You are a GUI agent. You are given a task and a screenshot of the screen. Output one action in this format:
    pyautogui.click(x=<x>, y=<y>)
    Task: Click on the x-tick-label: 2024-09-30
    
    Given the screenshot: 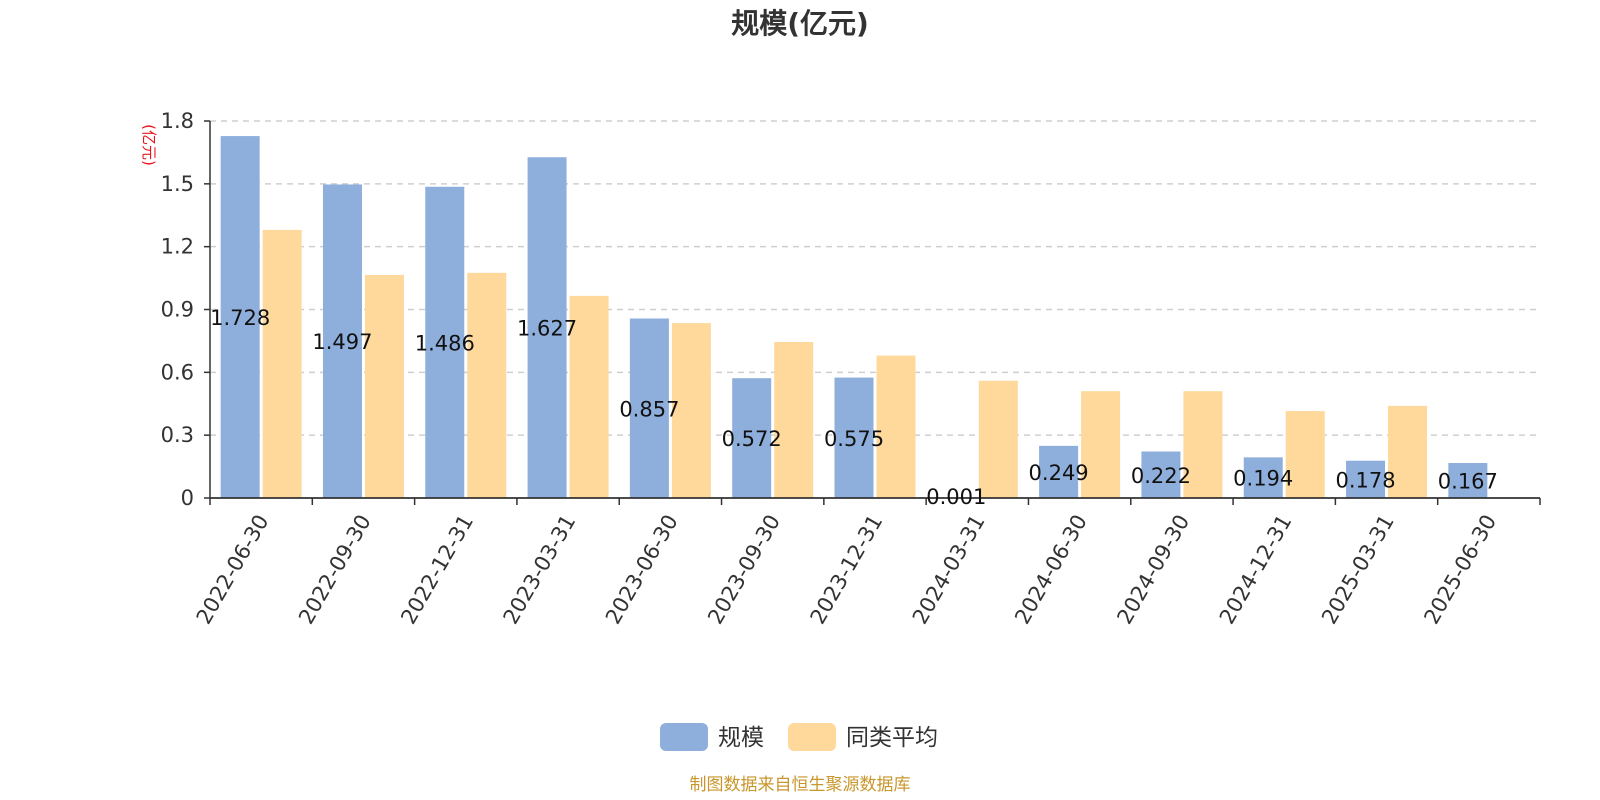 What is the action you would take?
    pyautogui.click(x=1153, y=570)
    